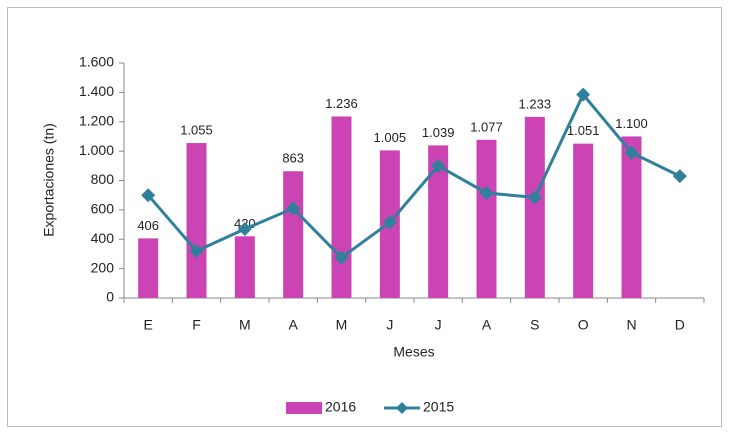 The height and width of the screenshot is (434, 729). Describe the element at coordinates (49, 180) in the screenshot. I see `y-axis-label: Exportaciones (tn)` at that location.